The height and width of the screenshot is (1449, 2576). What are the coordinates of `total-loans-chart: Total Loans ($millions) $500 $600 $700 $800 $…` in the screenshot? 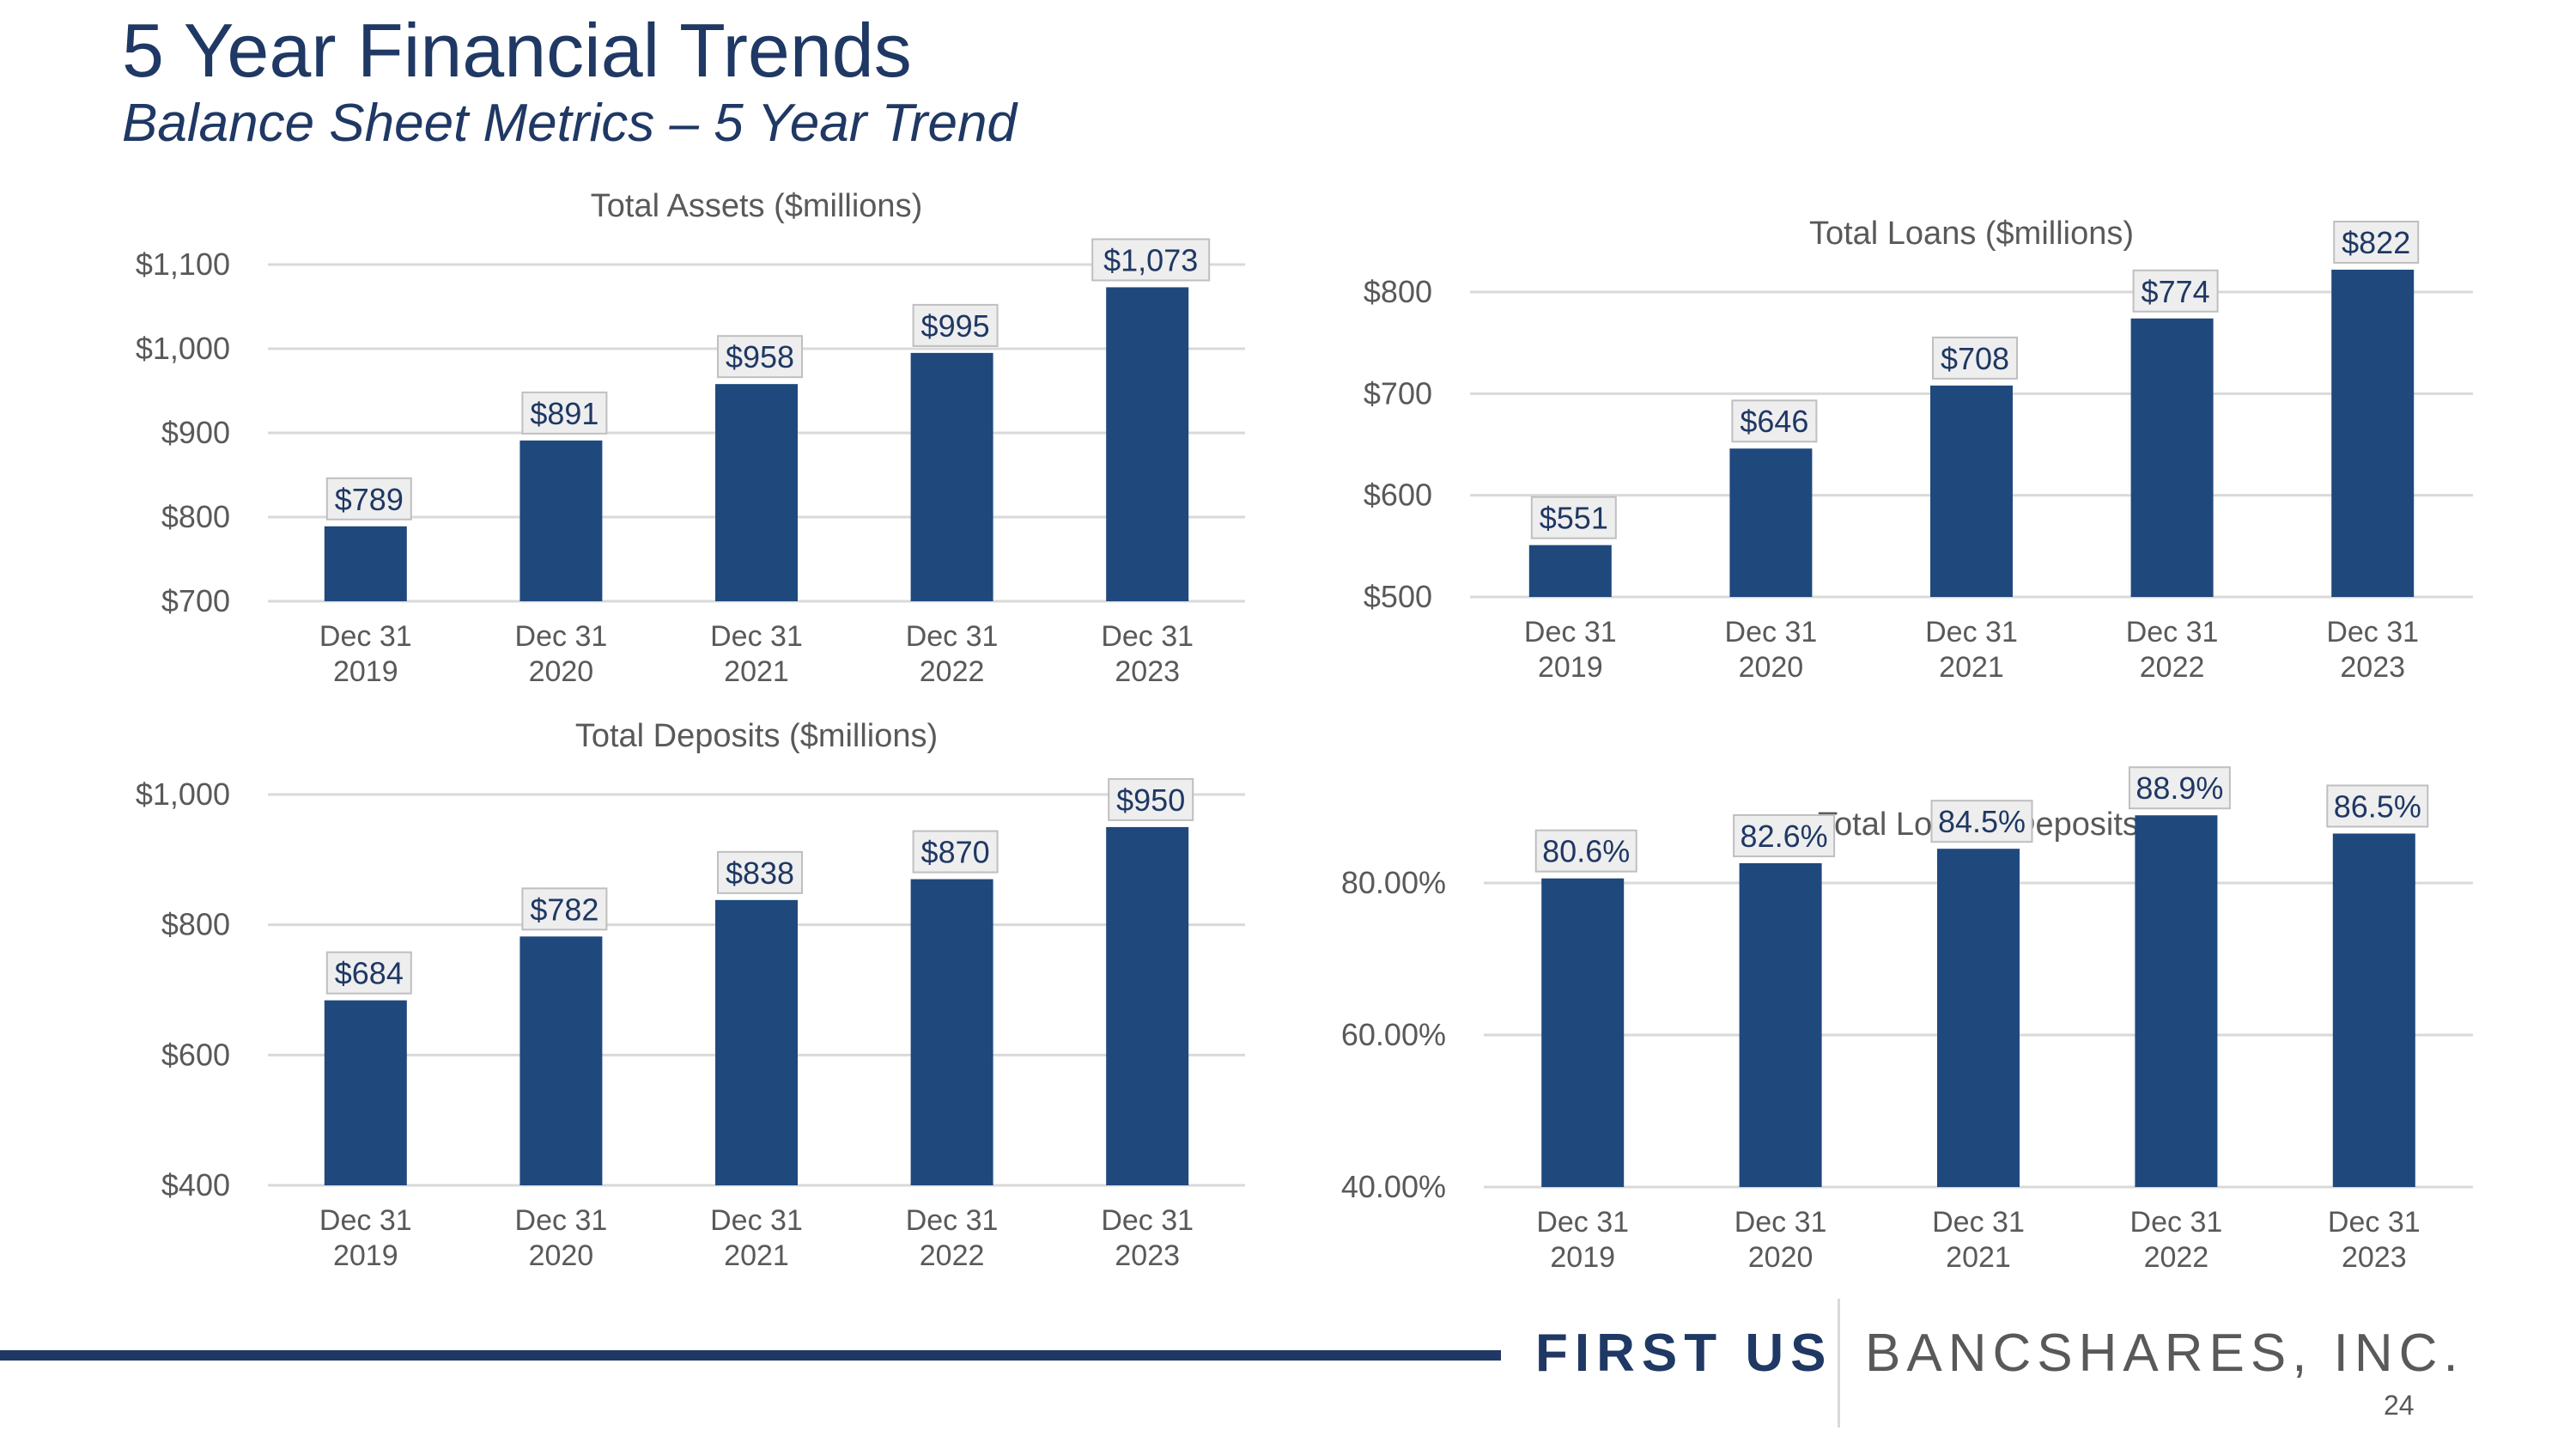 It's located at (1918, 450).